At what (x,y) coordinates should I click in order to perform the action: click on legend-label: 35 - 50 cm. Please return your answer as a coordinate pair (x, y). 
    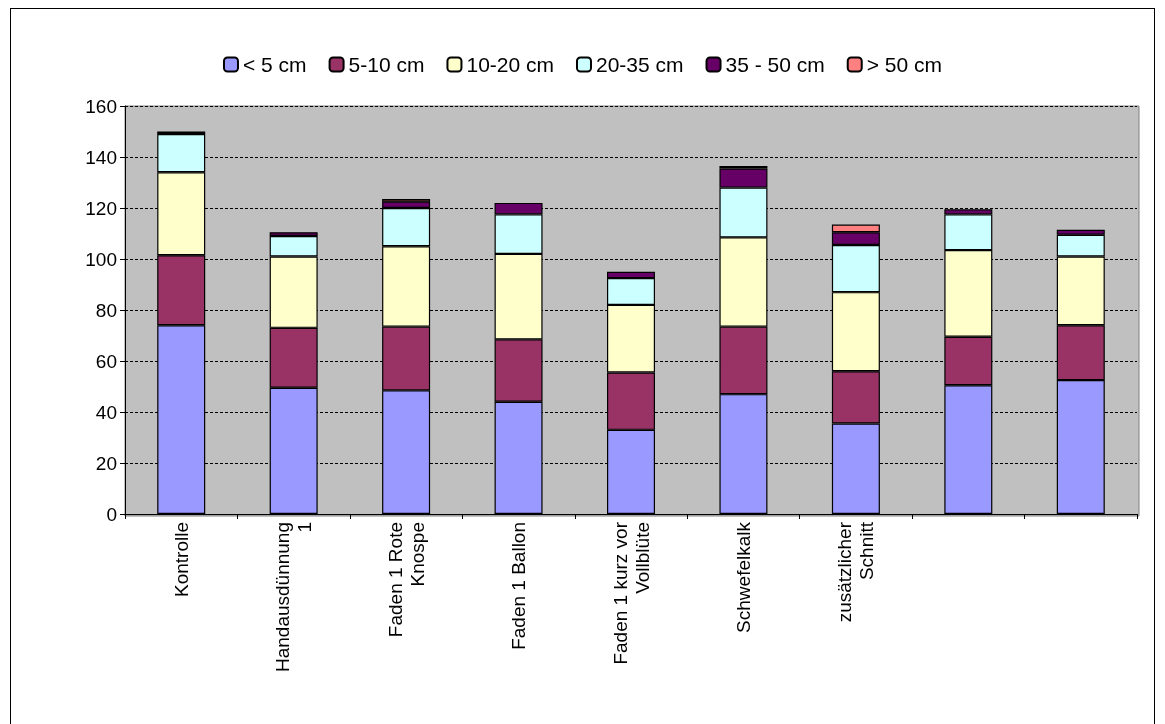
    Looking at the image, I should click on (775, 64).